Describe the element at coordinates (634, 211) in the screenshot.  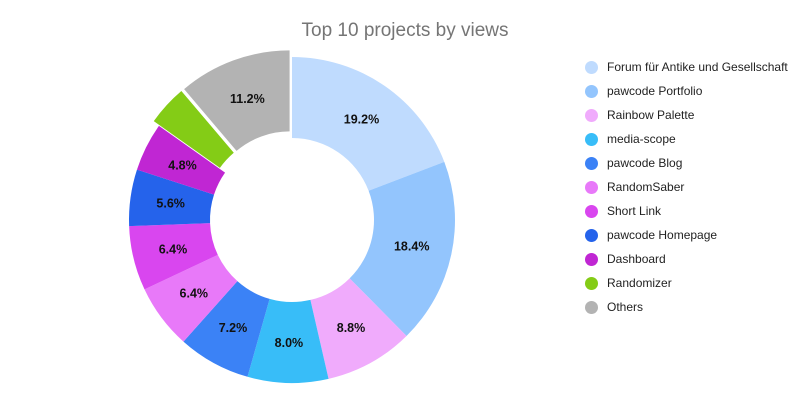
I see `legend-label: Short Link` at that location.